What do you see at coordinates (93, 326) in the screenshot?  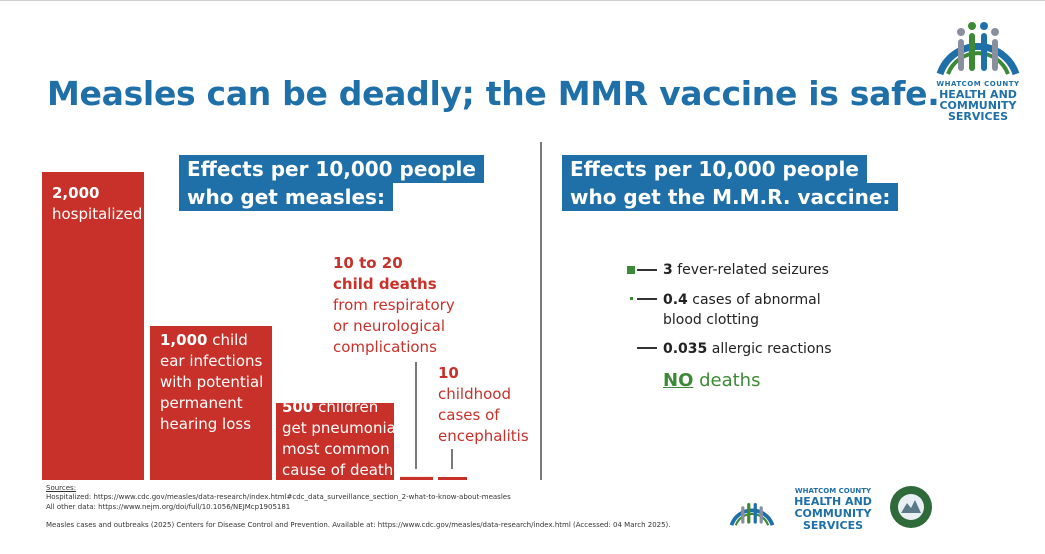 I see `bar-hospitalized` at bounding box center [93, 326].